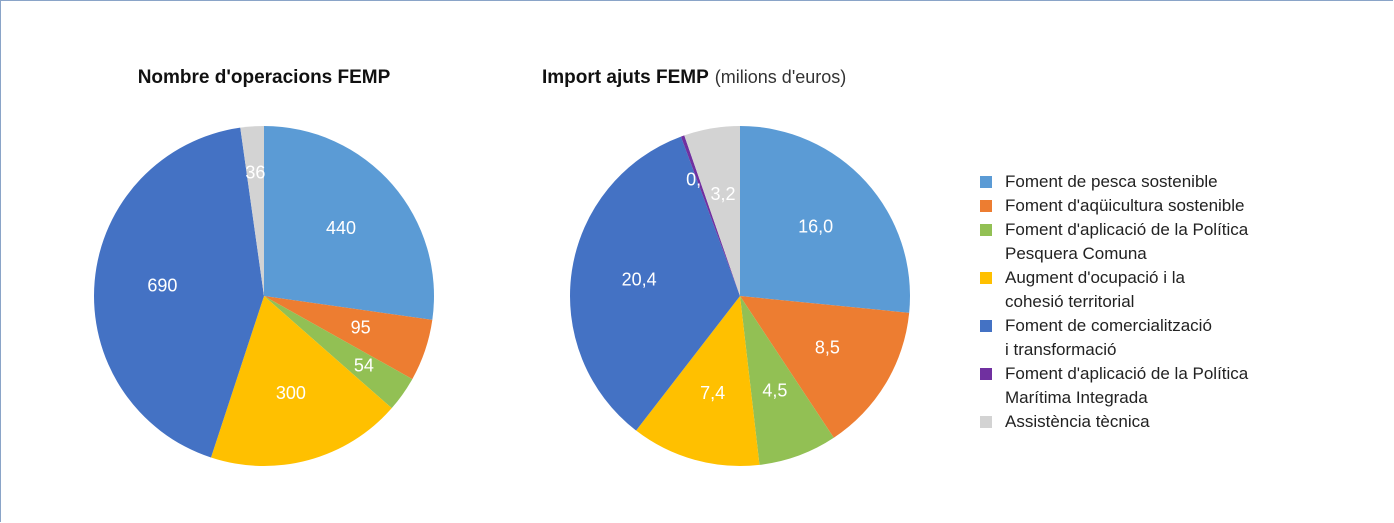 Image resolution: width=1394 pixels, height=523 pixels. I want to click on data-label: 4,5, so click(774, 391).